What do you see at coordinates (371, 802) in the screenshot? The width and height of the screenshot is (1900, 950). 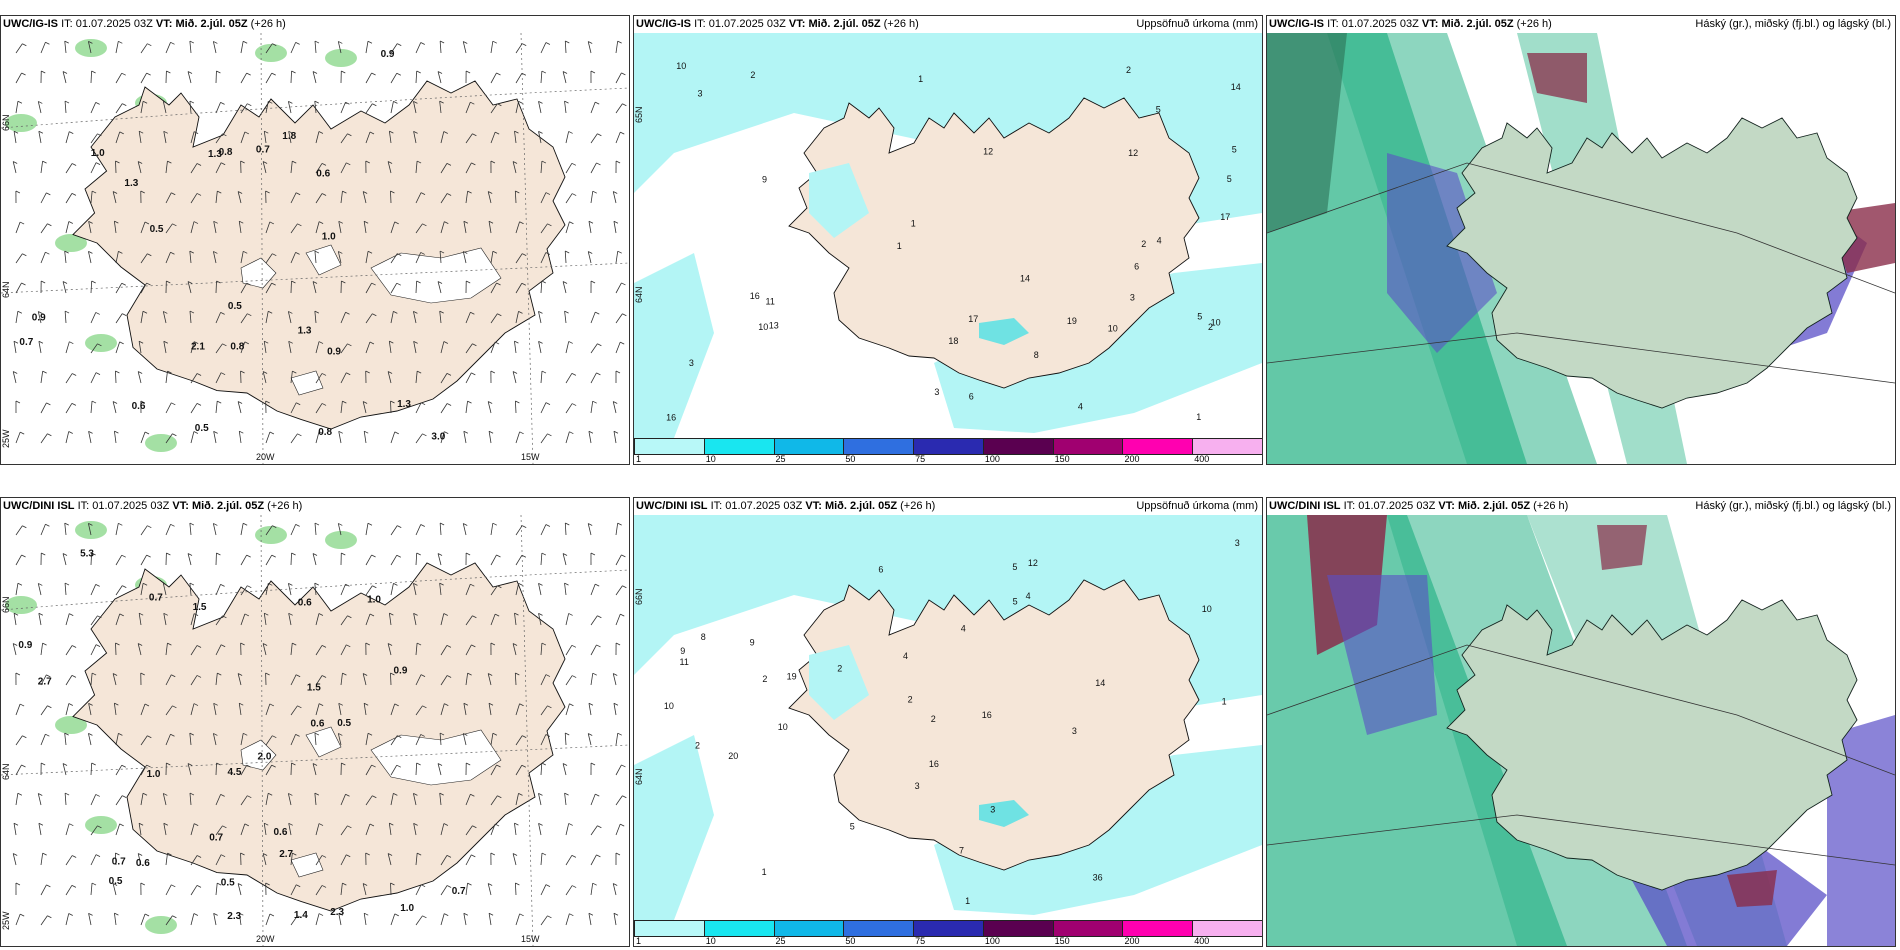 I see `glaciers` at bounding box center [371, 802].